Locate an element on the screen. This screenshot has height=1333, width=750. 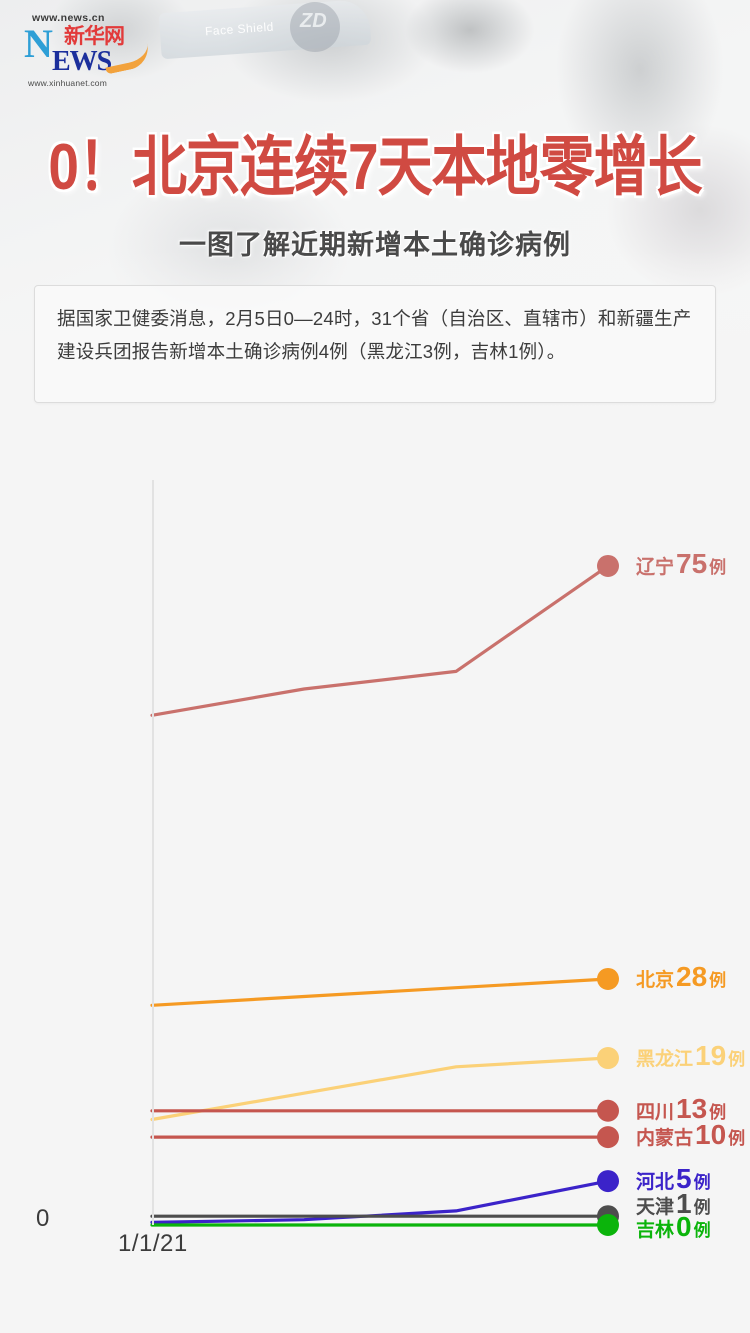
series-name: 北京 is located at coordinates (655, 980).